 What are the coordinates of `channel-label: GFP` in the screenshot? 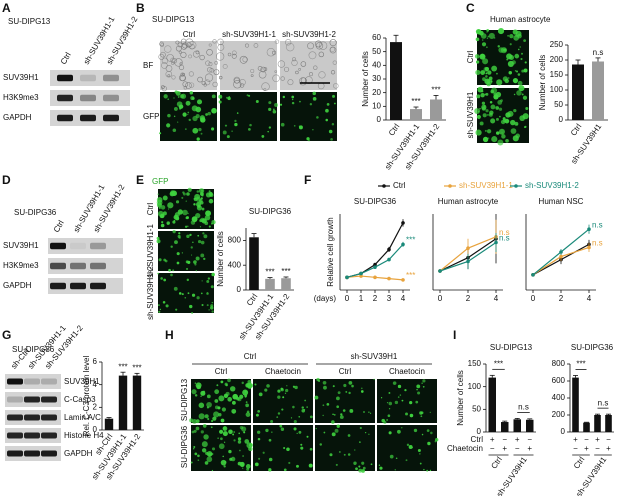 It's located at (160, 181).